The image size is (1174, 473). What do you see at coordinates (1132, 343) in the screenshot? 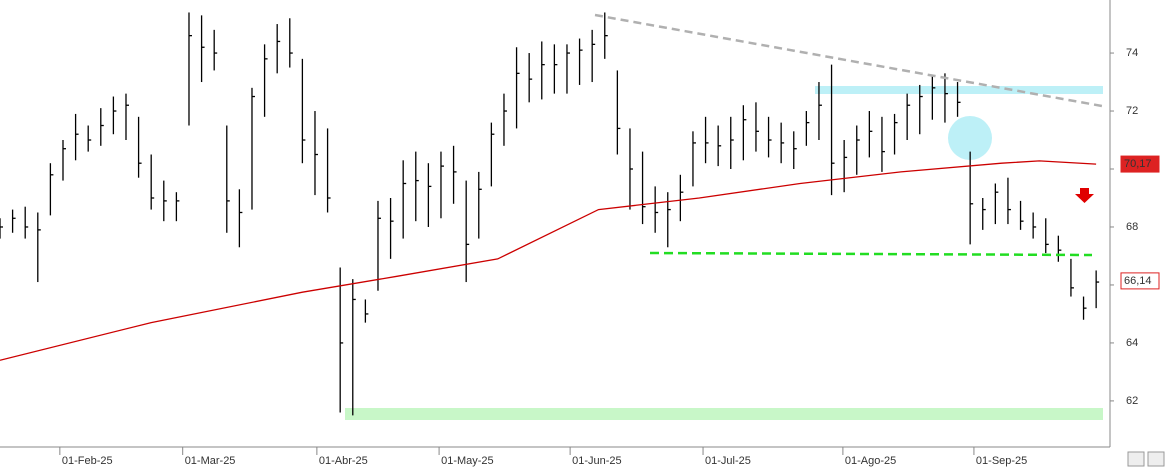
I see `y-tick-label: 64` at bounding box center [1132, 343].